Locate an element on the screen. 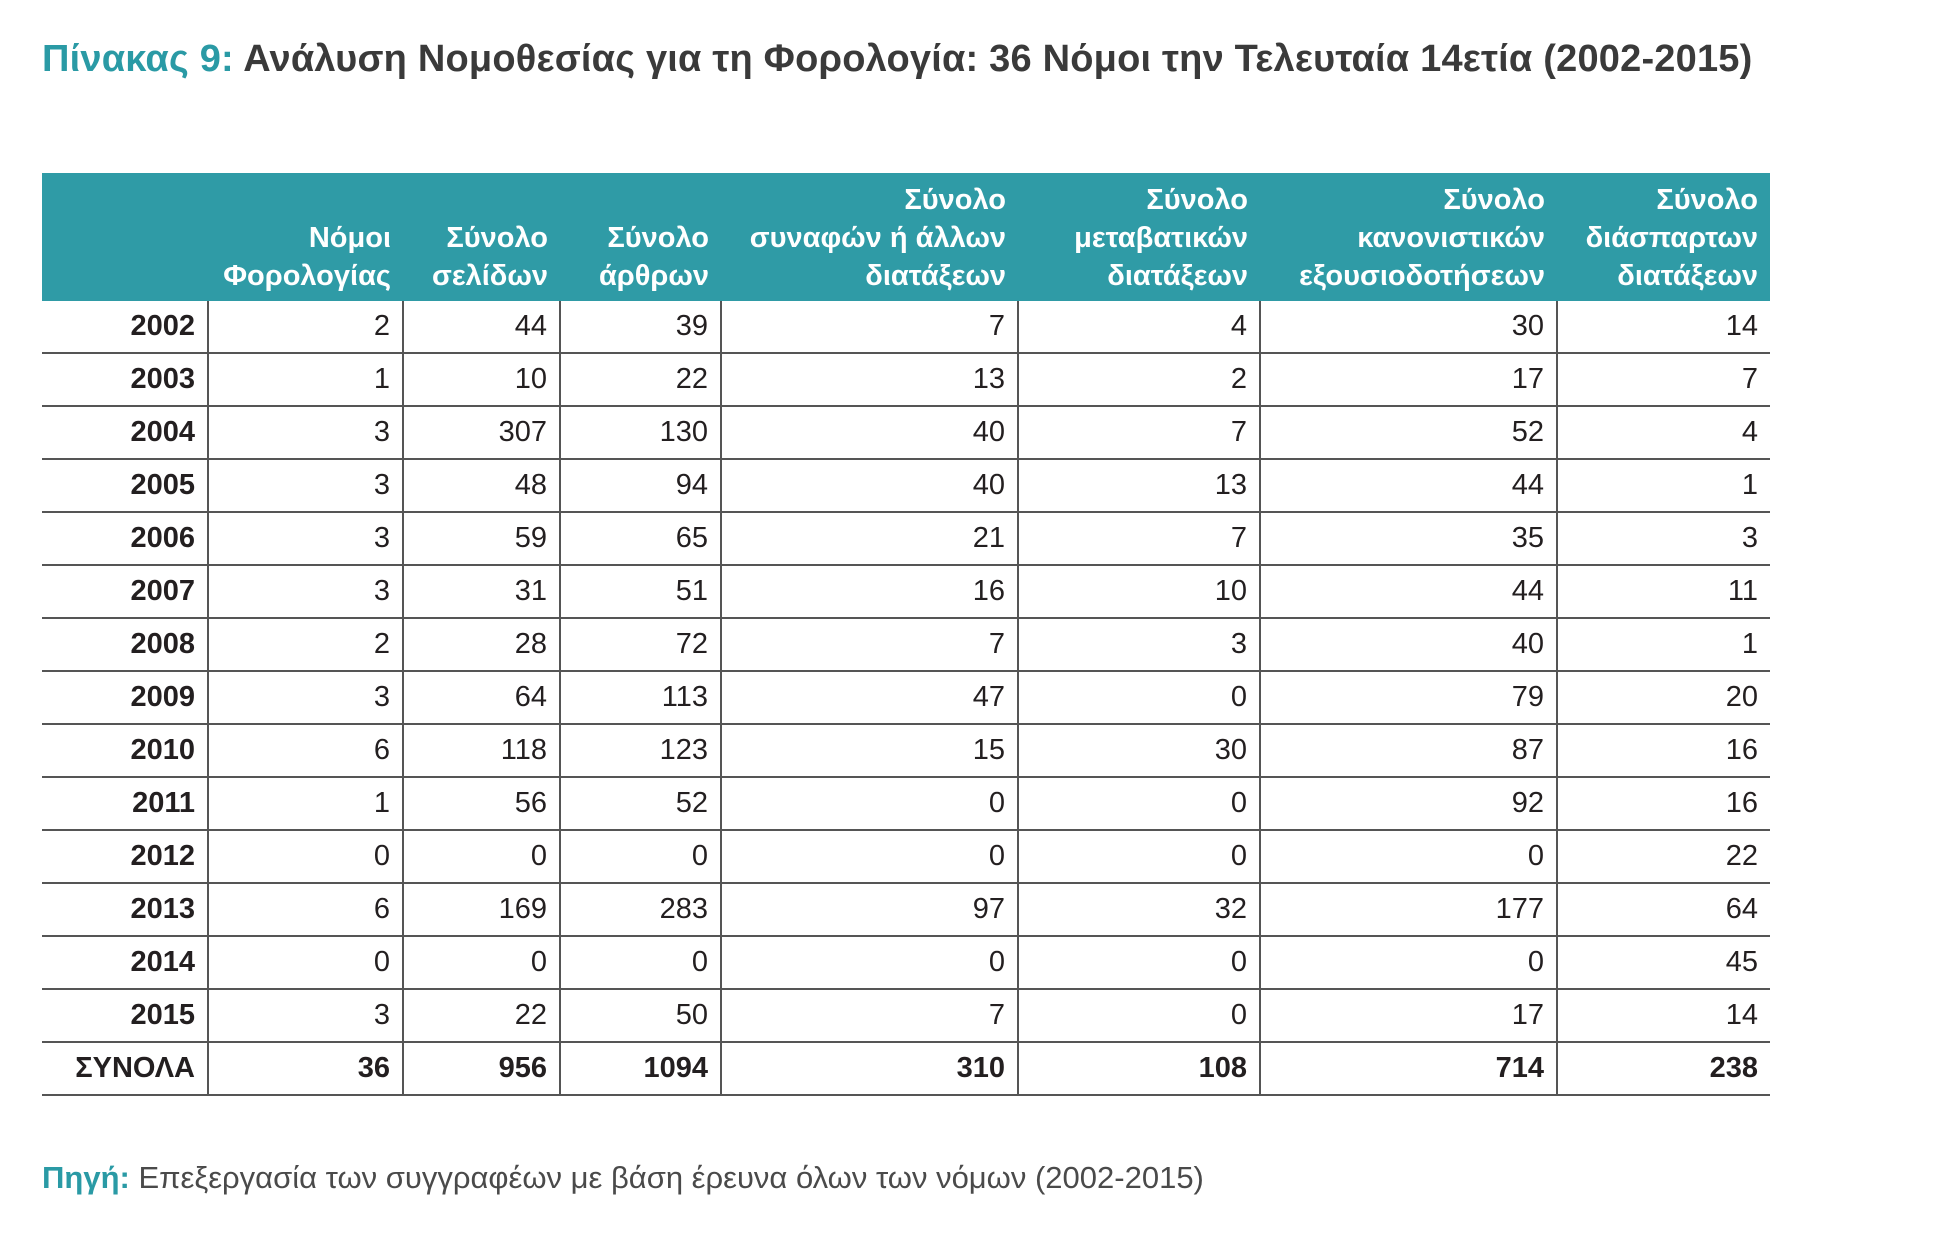 The image size is (1940, 1242). table-row: 2006 3 59 65 21 7 35 3 is located at coordinates (906, 539).